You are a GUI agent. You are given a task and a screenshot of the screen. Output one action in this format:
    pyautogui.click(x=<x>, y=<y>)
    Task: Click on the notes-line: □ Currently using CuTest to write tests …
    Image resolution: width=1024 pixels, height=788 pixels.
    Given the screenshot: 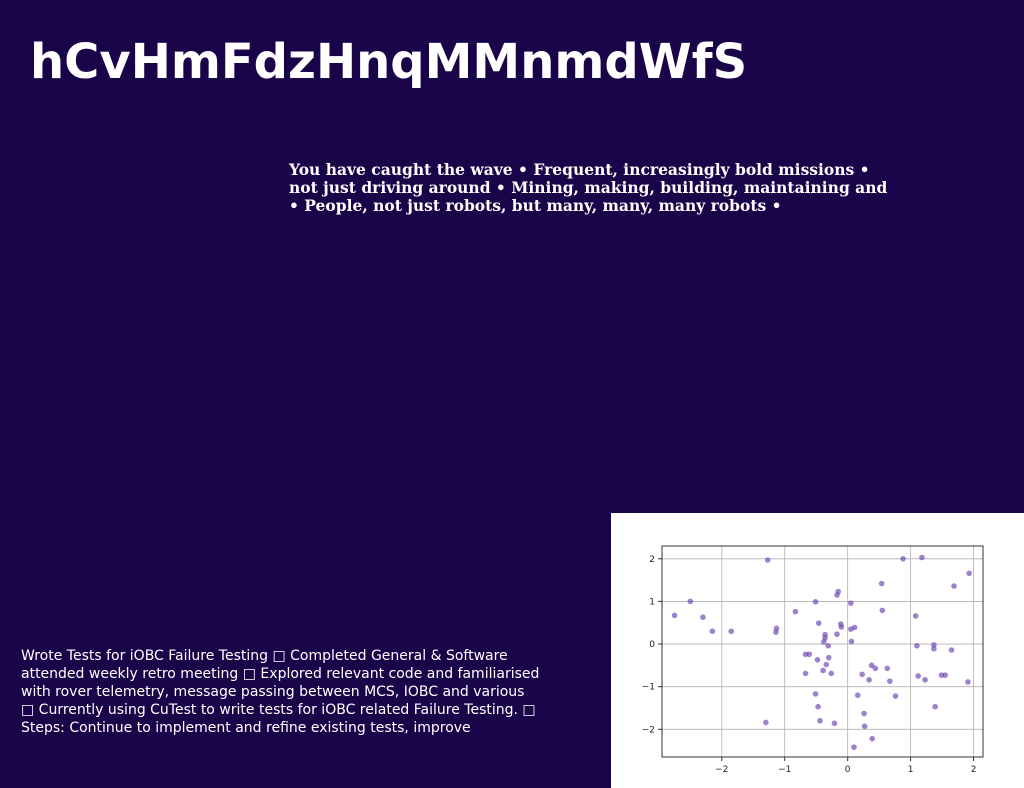 What is the action you would take?
    pyautogui.click(x=278, y=710)
    